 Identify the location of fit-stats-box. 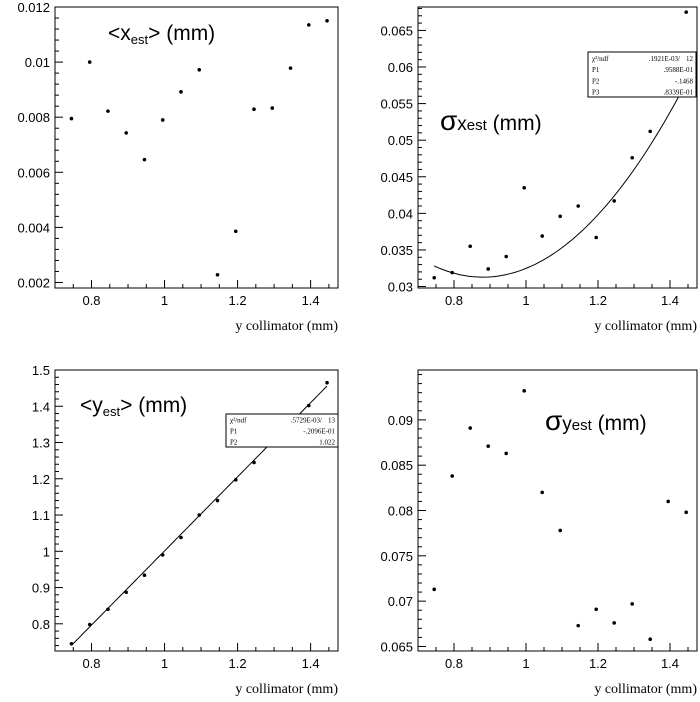
(642, 74).